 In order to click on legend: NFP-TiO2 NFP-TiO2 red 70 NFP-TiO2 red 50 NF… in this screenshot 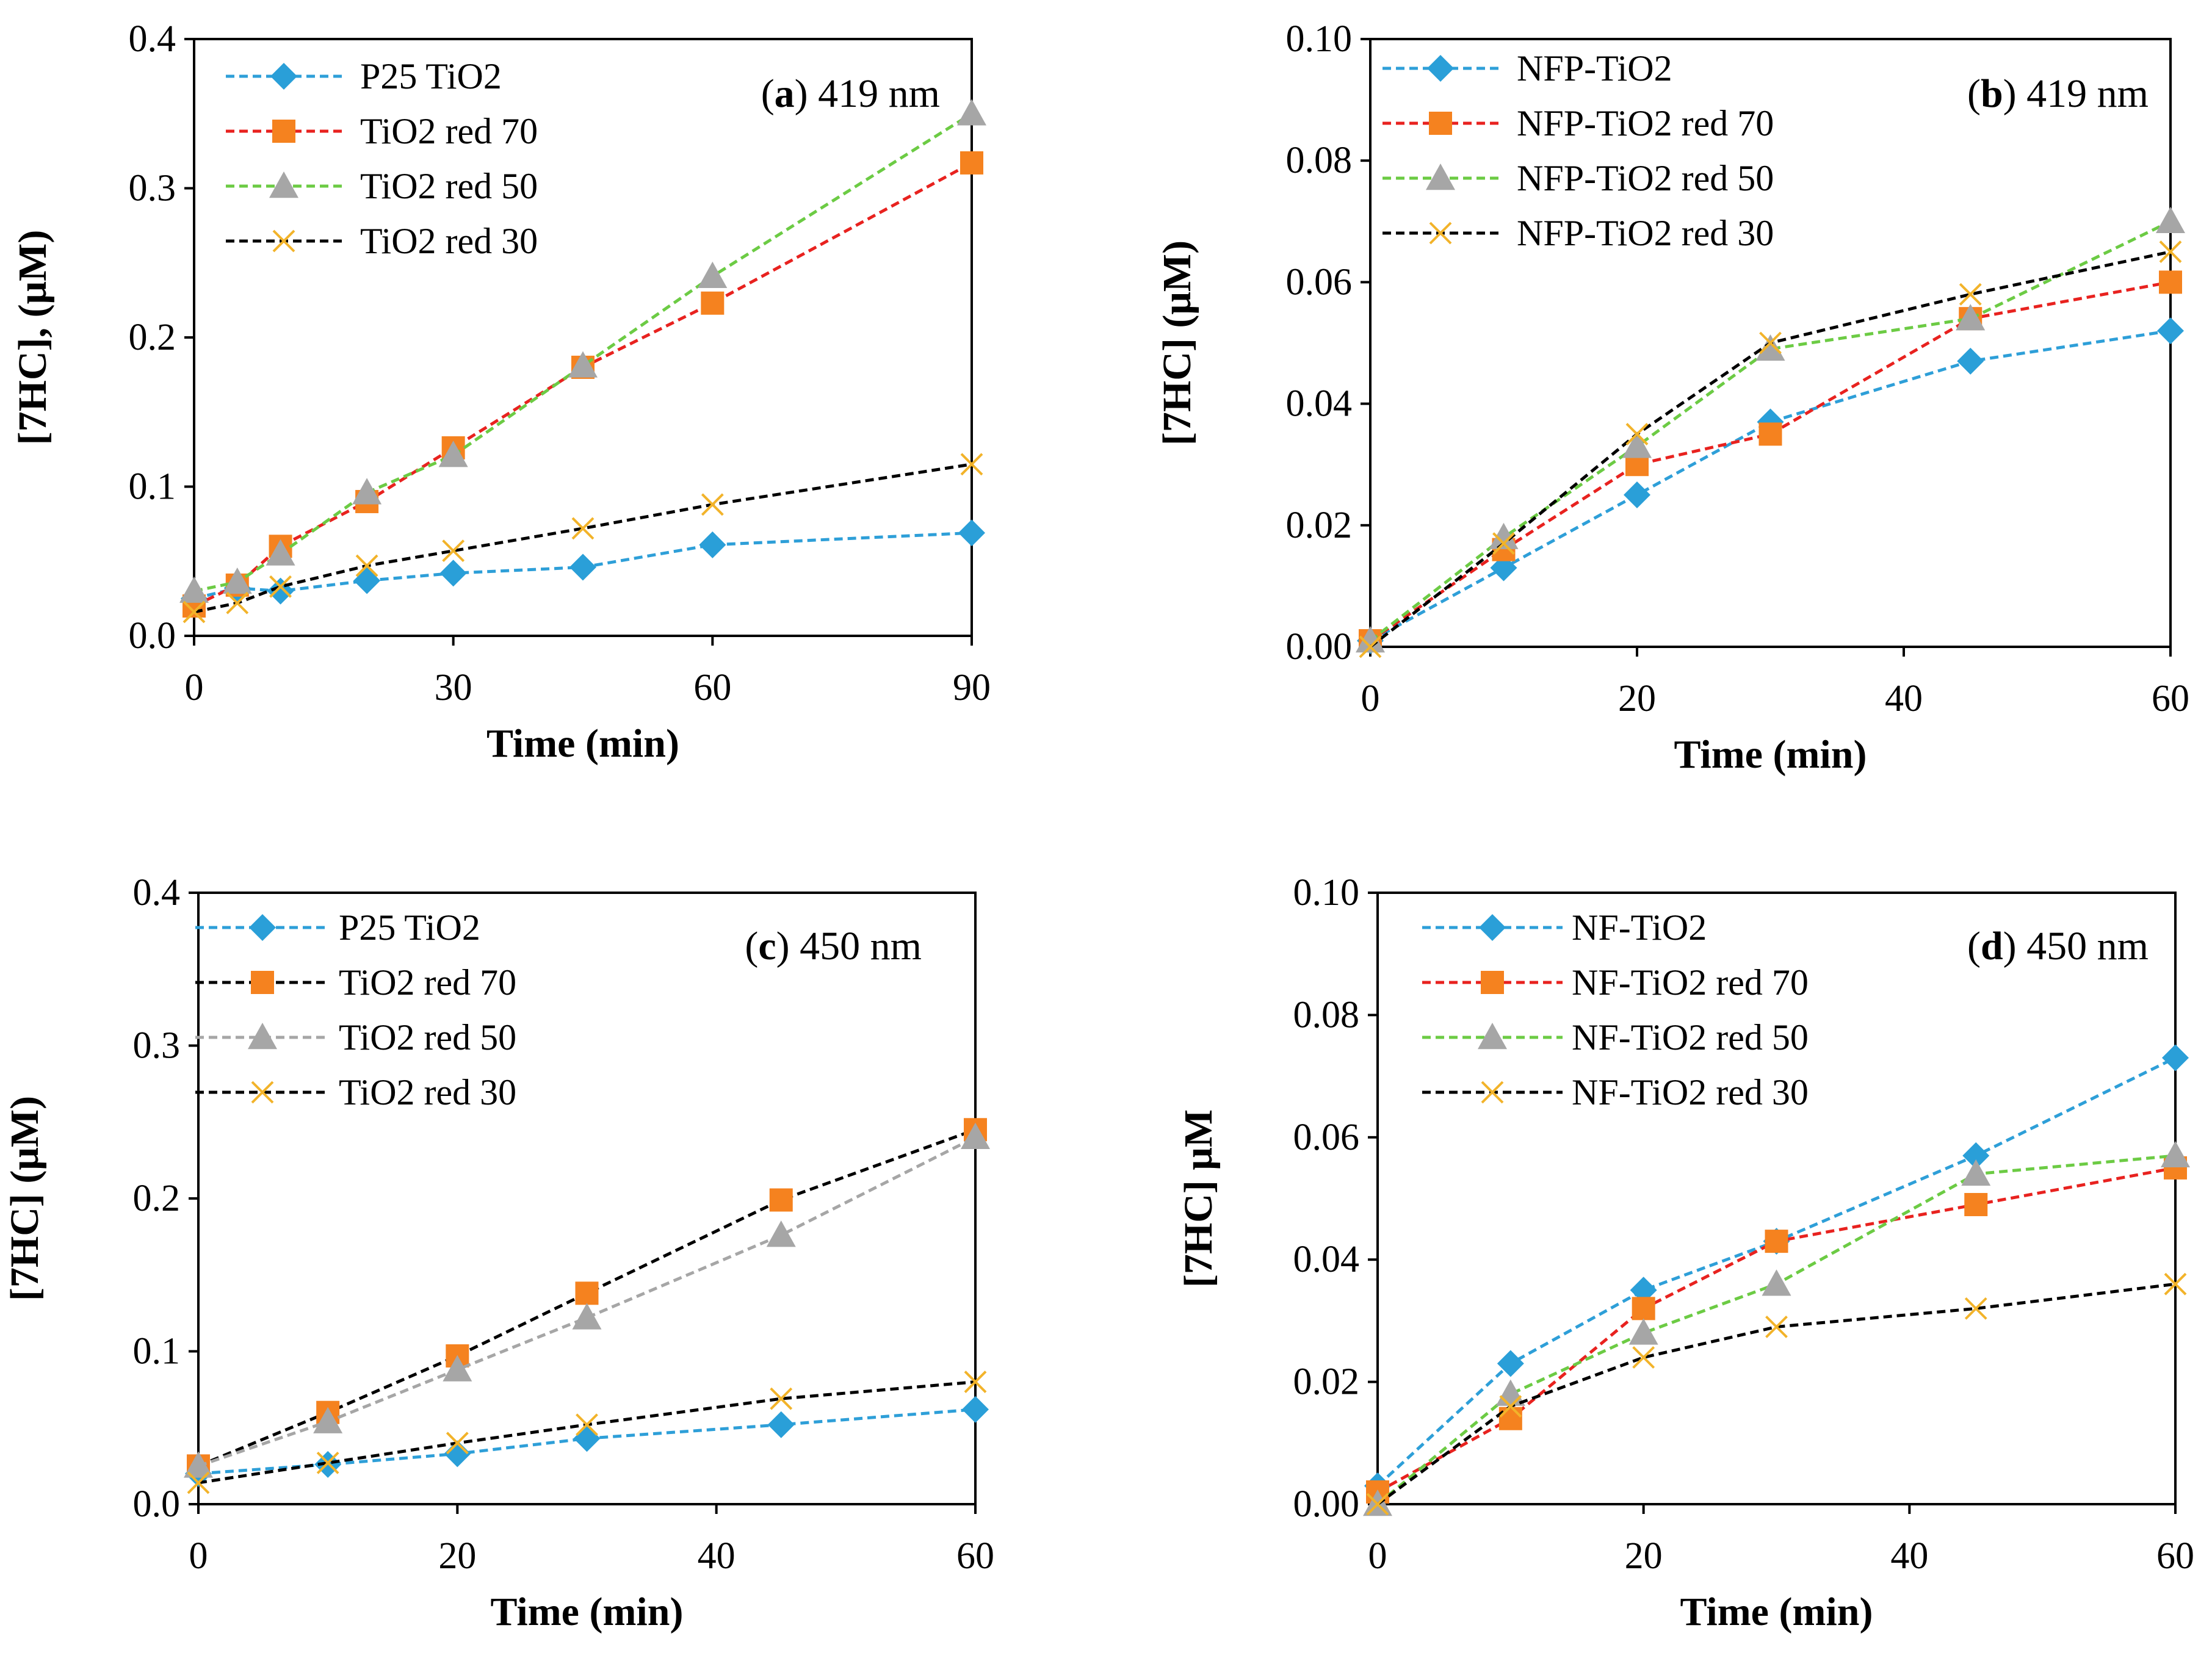, I will do `click(1578, 150)`.